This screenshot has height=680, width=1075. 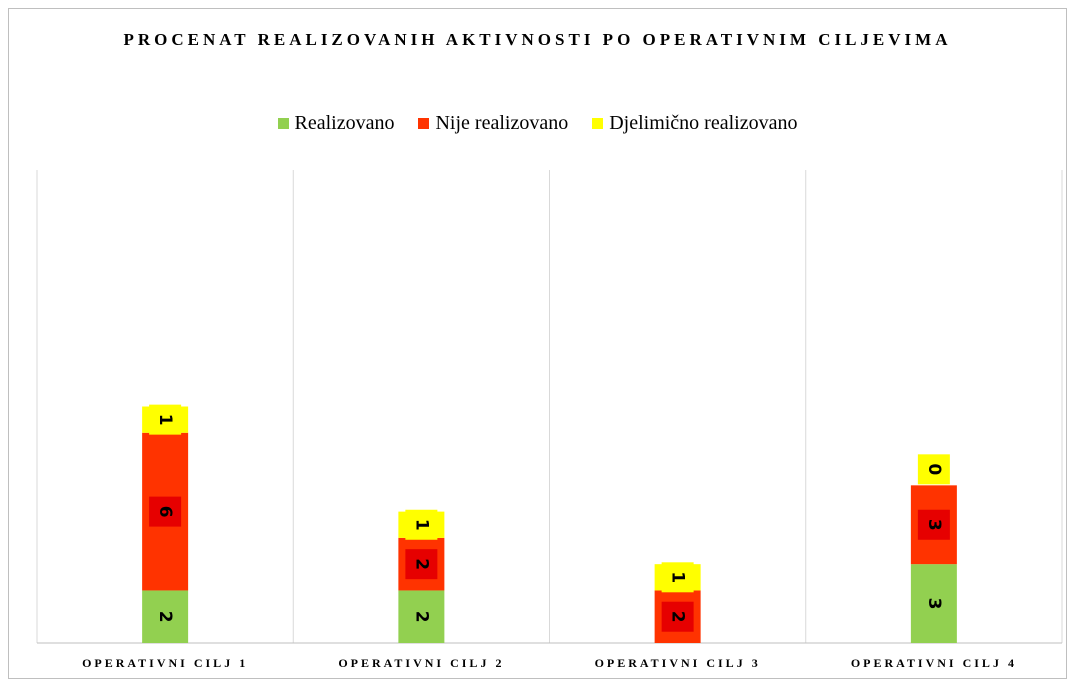 What do you see at coordinates (421, 663) in the screenshot?
I see `x-tick-label: OPERATIVNI CILJ 2` at bounding box center [421, 663].